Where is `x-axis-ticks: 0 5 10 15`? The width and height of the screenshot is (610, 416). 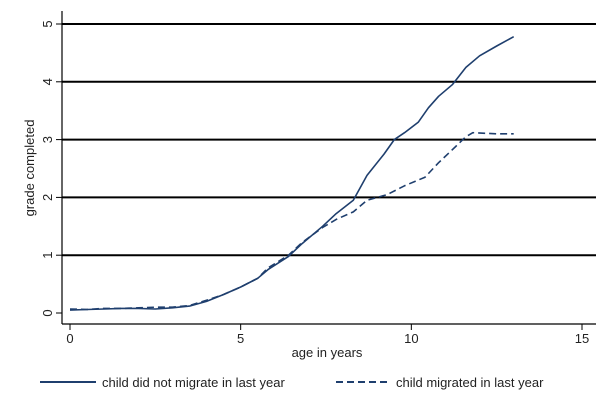 x-axis-ticks: 0 5 10 15 is located at coordinates (327, 335).